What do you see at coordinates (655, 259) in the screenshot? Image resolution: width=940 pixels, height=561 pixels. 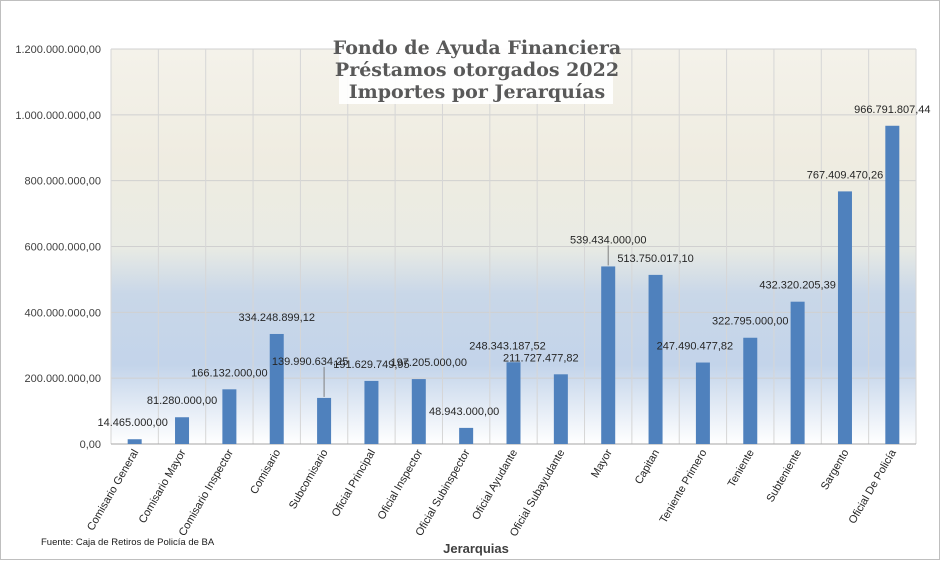 I see `data-label: 513.750.017,10` at bounding box center [655, 259].